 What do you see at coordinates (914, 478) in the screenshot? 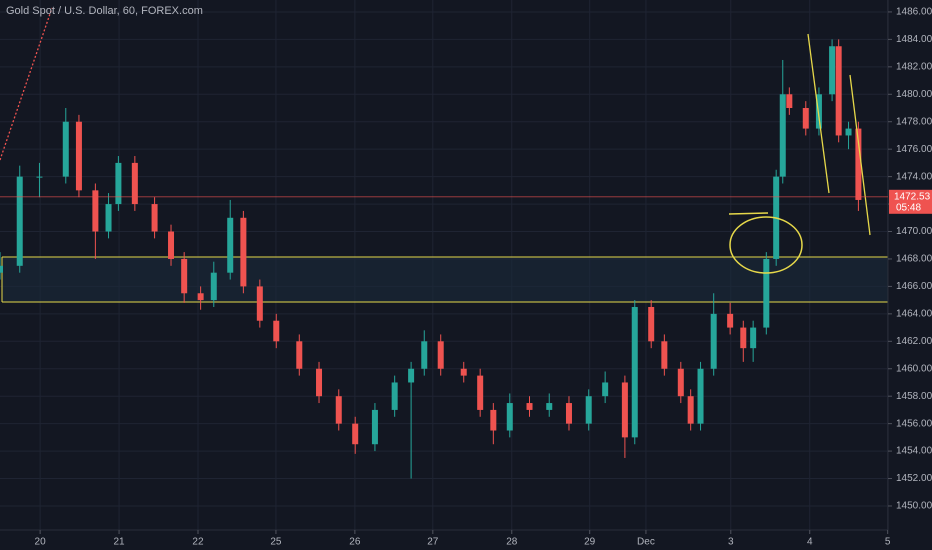
I see `y-tick-label: 1452.00` at bounding box center [914, 478].